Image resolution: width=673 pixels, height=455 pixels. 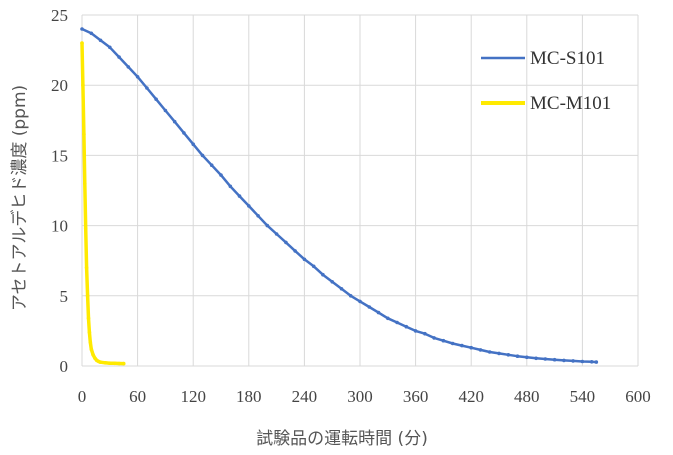 I want to click on x-axis-title: 試験品の運転時間 (分), so click(x=342, y=439).